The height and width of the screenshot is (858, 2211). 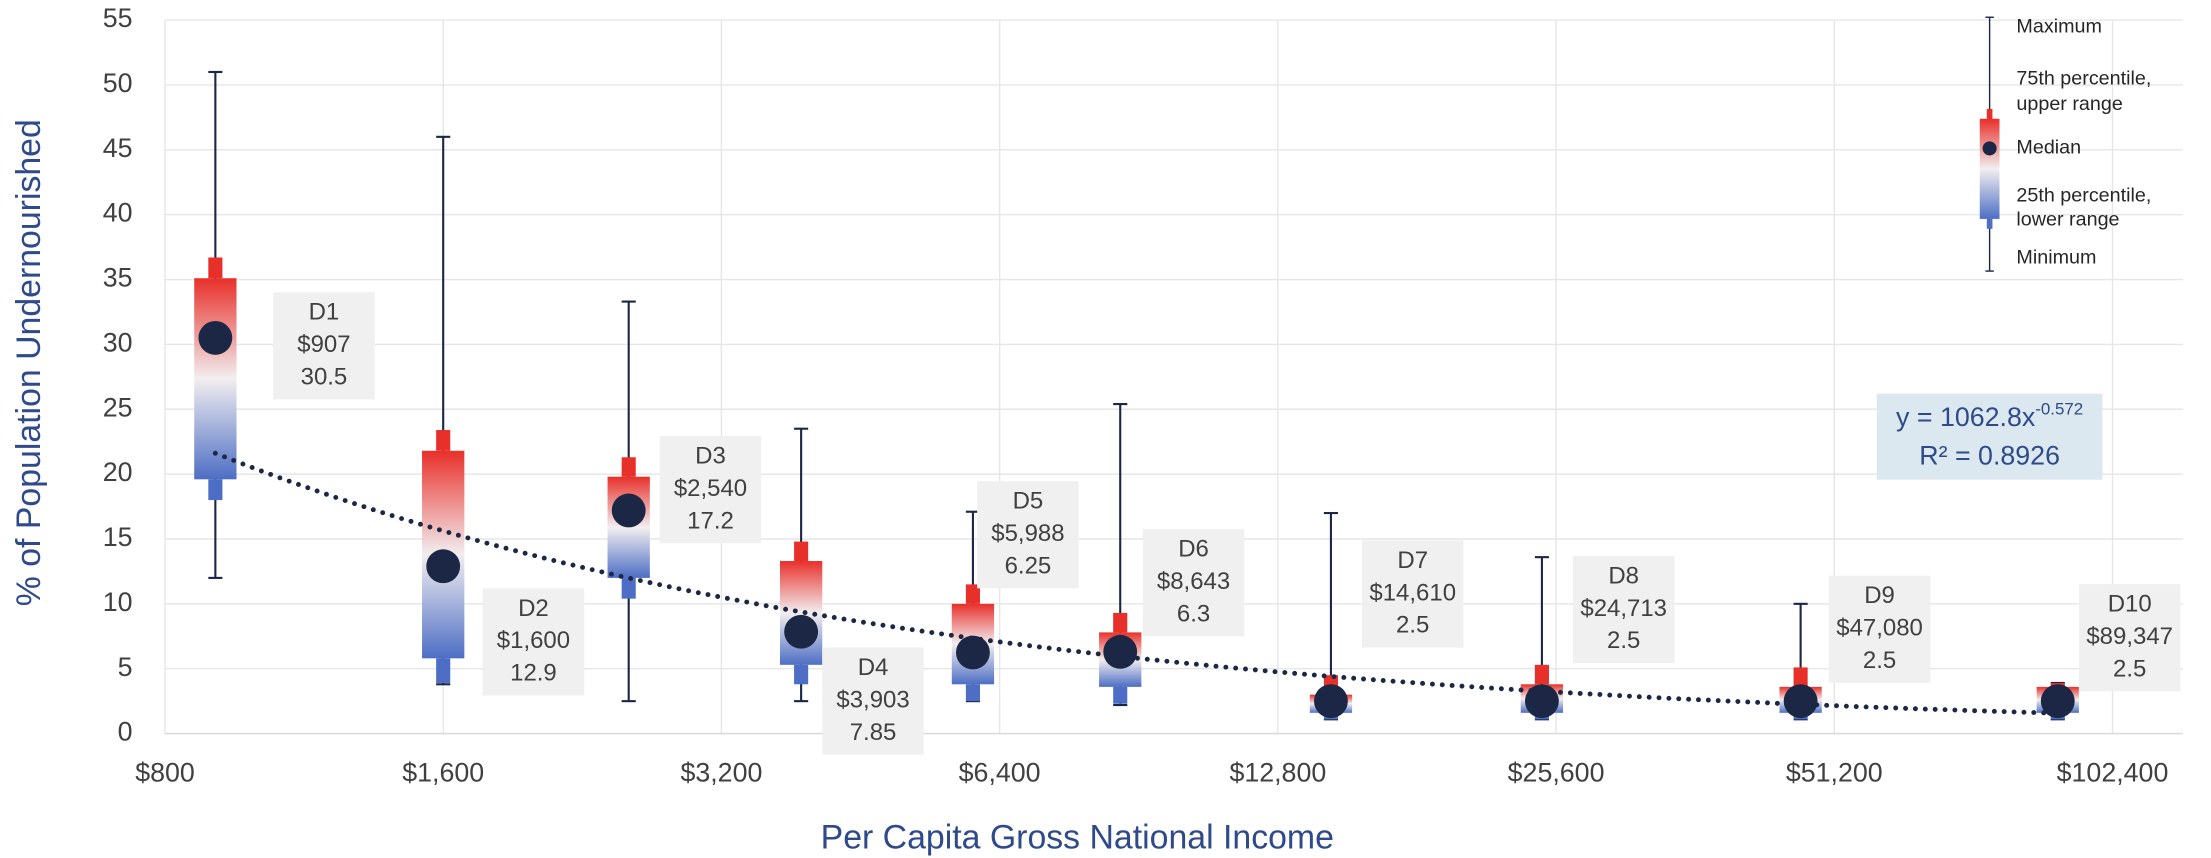 I want to click on income-label: $1,600, so click(x=533, y=640).